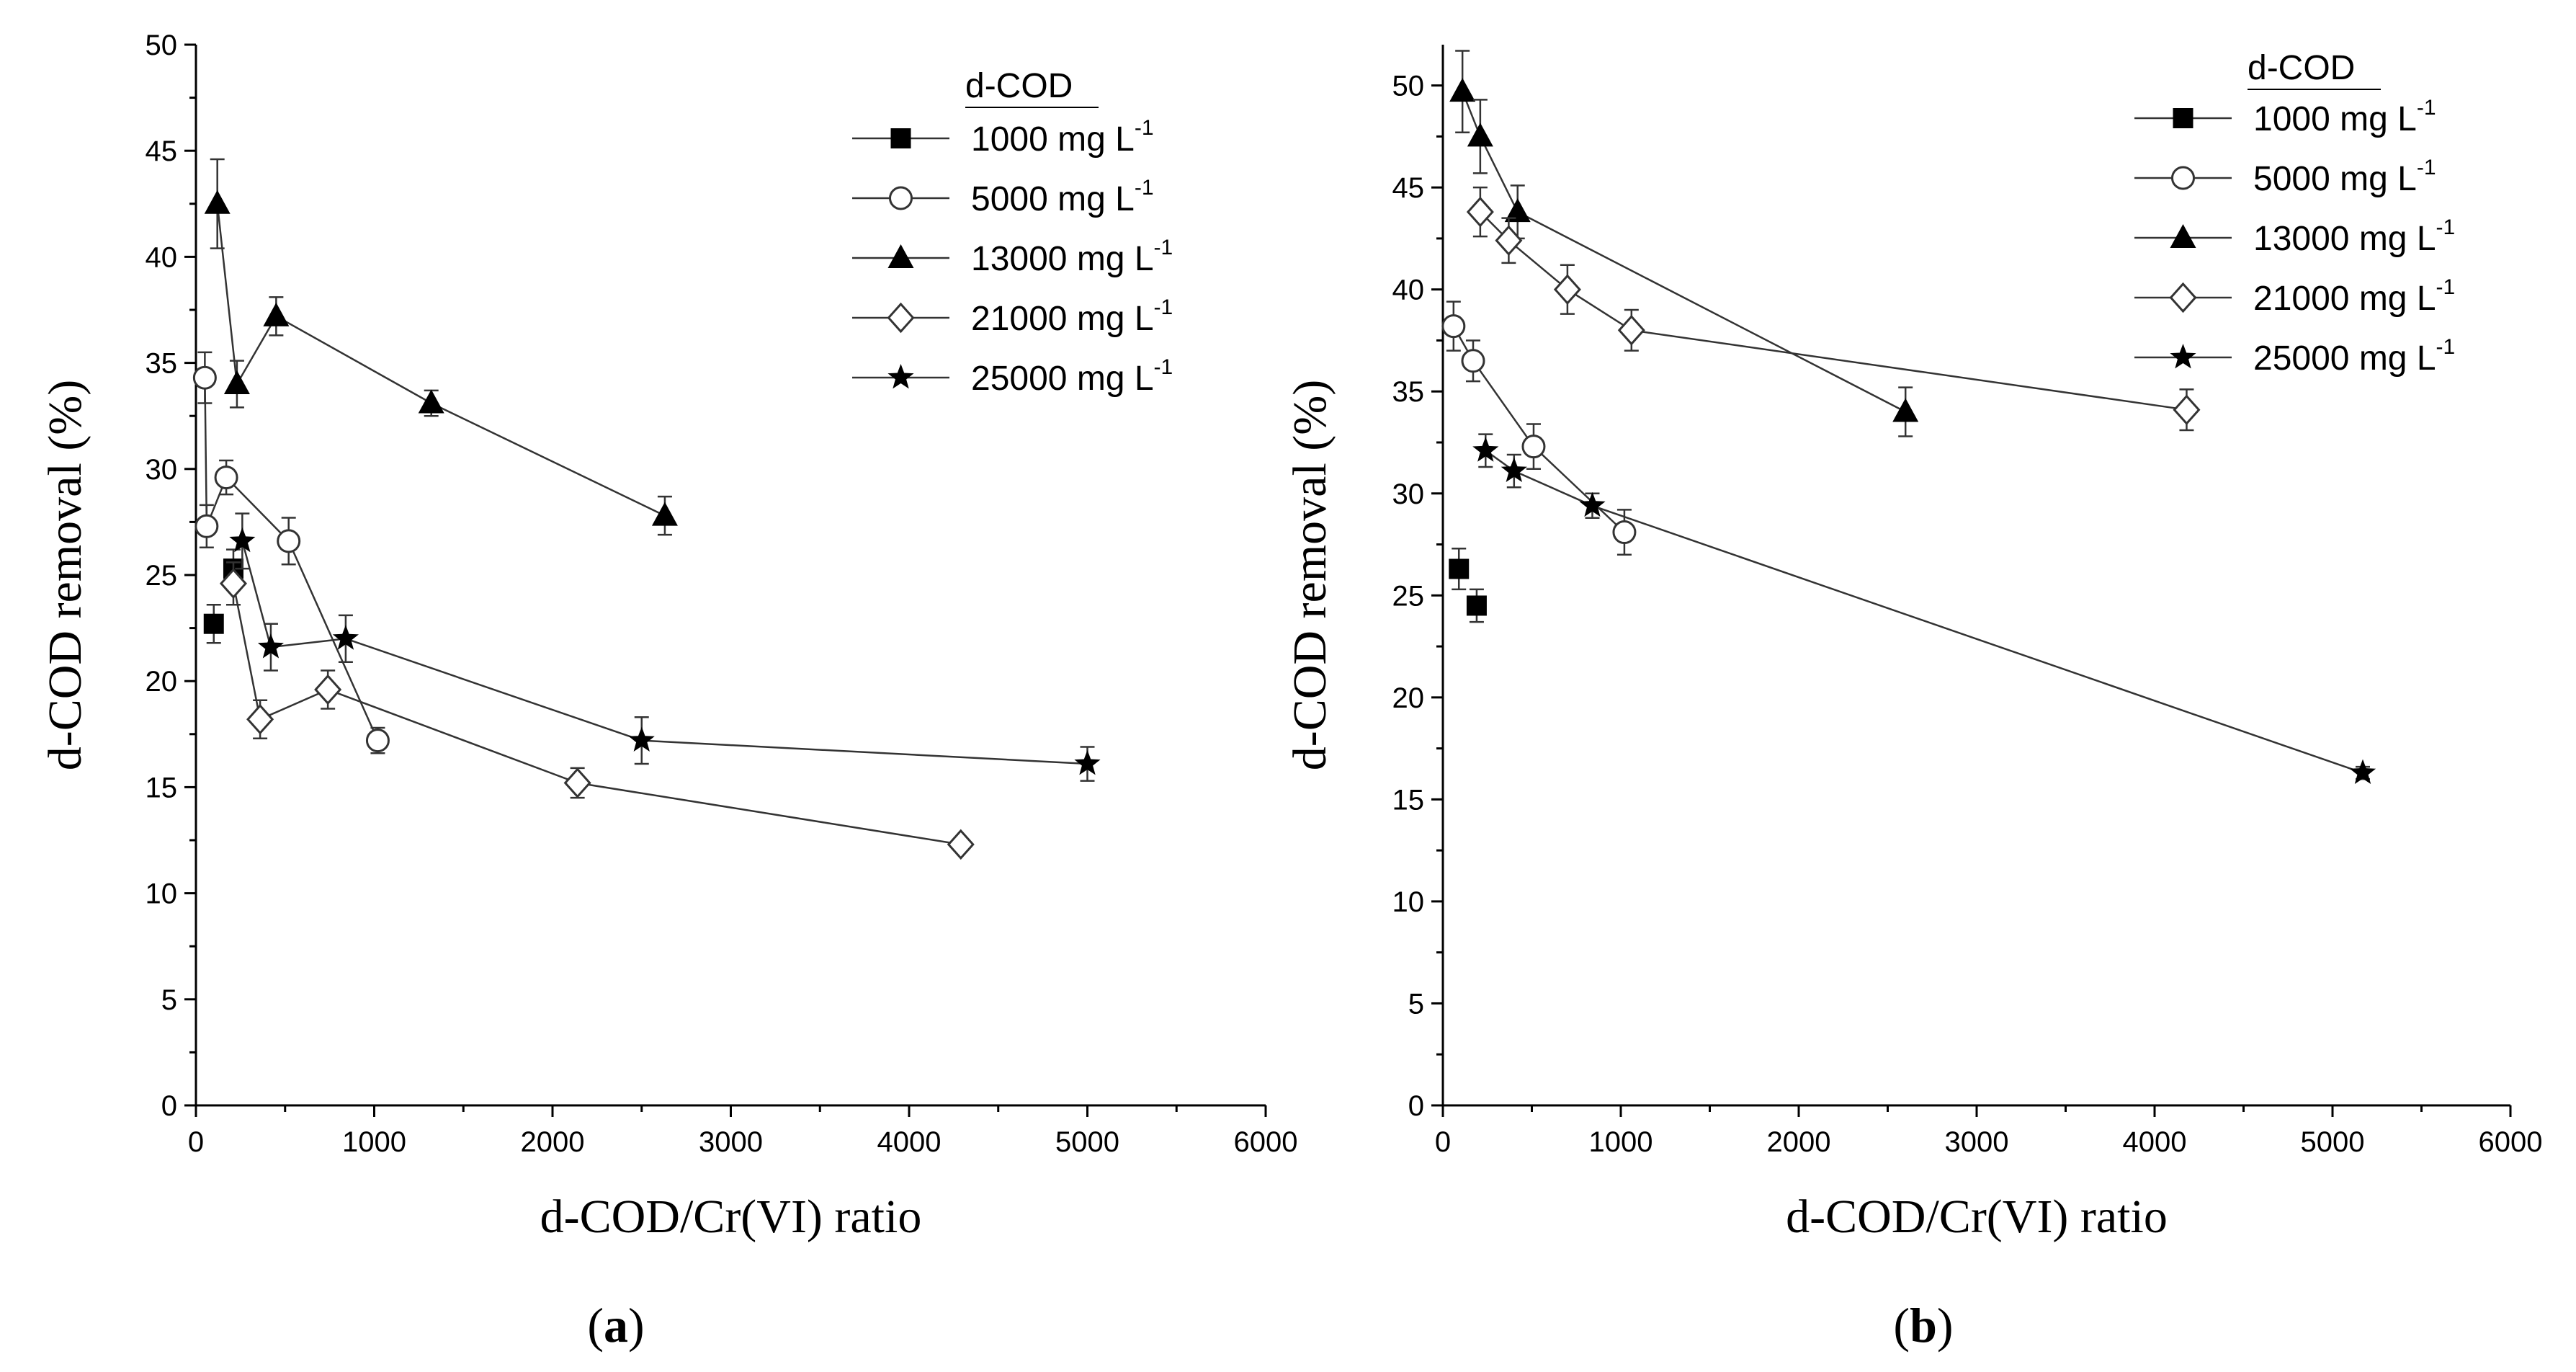  I want to click on y-tick-label: 40, so click(162, 257).